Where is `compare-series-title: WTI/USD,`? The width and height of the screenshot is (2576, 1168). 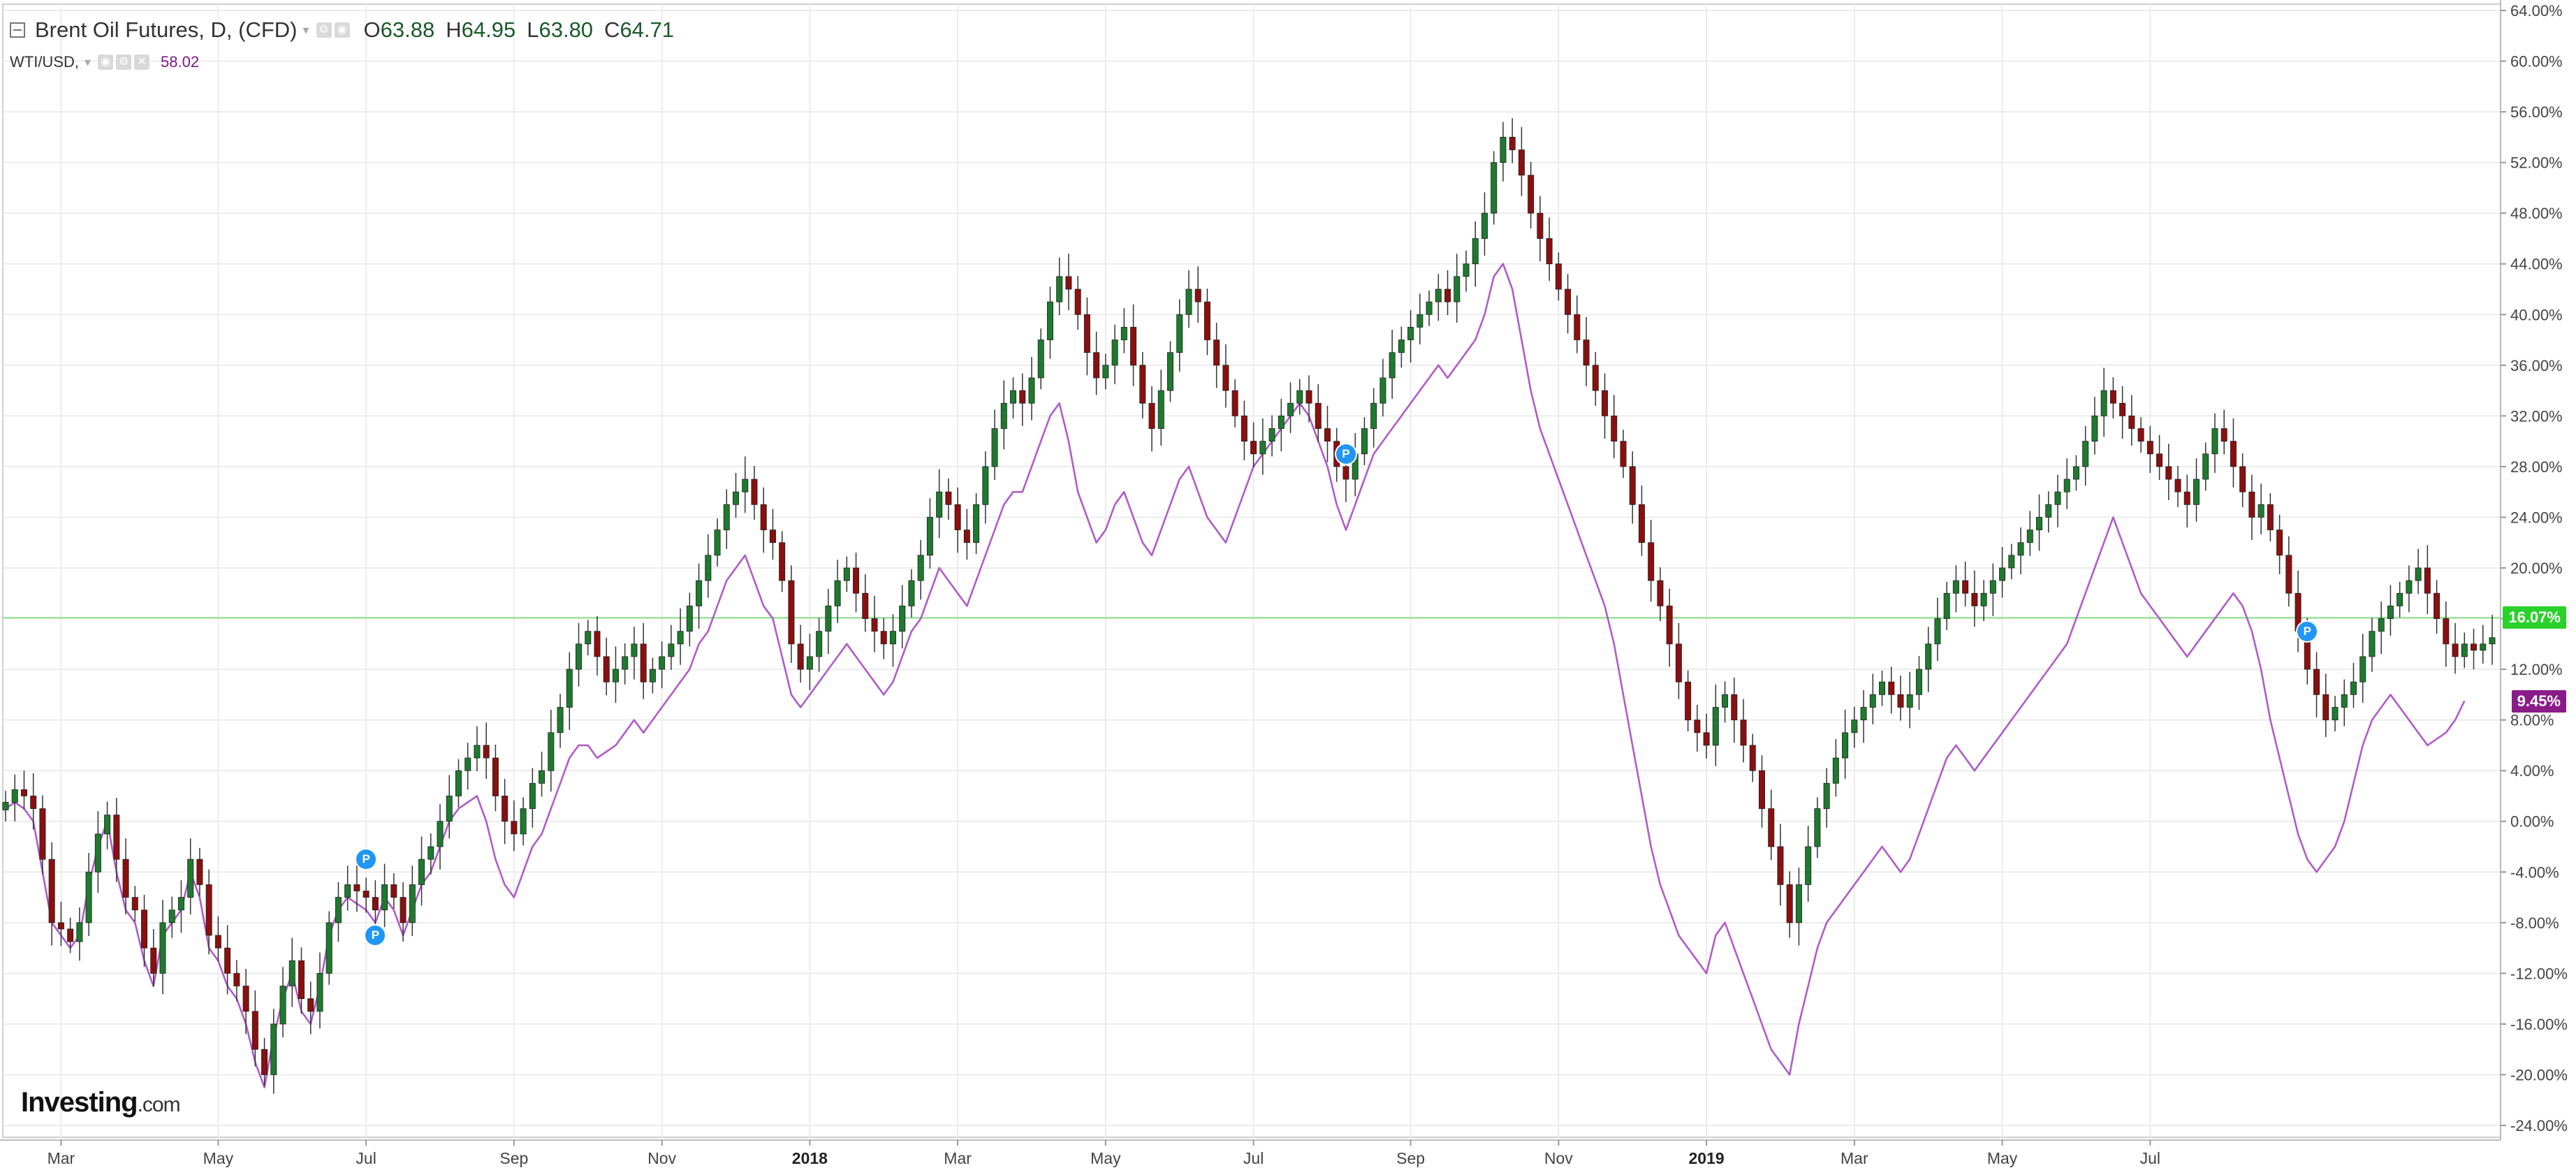
compare-series-title: WTI/USD, is located at coordinates (44, 62).